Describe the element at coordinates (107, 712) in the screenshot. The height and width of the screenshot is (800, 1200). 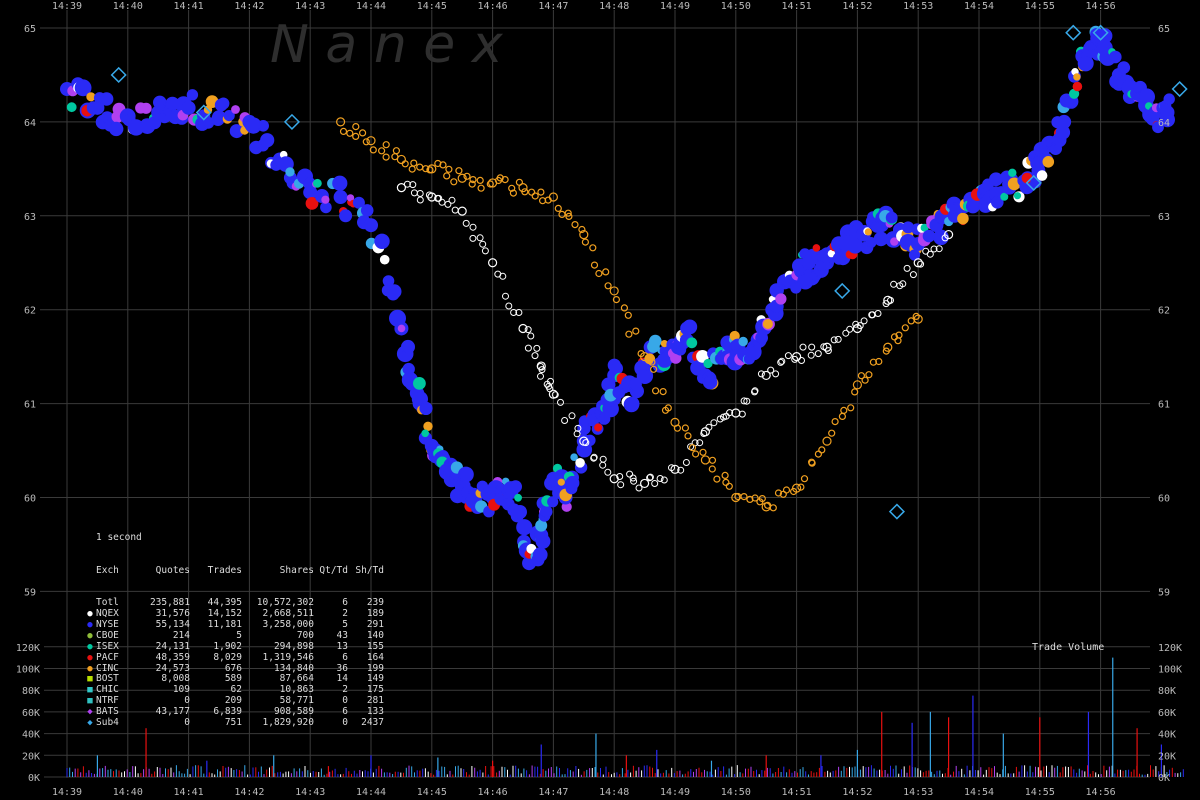
I see `legend-cell: BATS` at that location.